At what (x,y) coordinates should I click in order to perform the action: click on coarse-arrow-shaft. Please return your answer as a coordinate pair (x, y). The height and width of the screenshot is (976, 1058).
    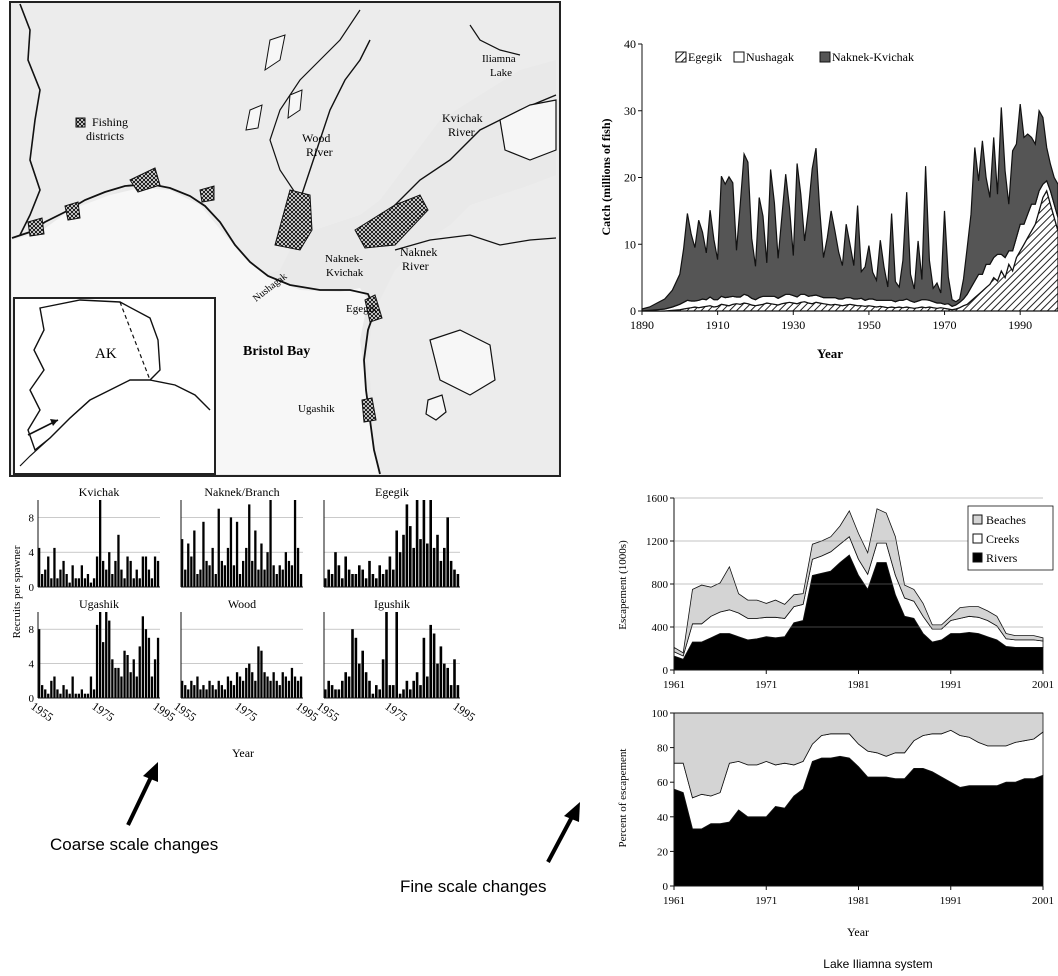
    Looking at the image, I should click on (140, 800).